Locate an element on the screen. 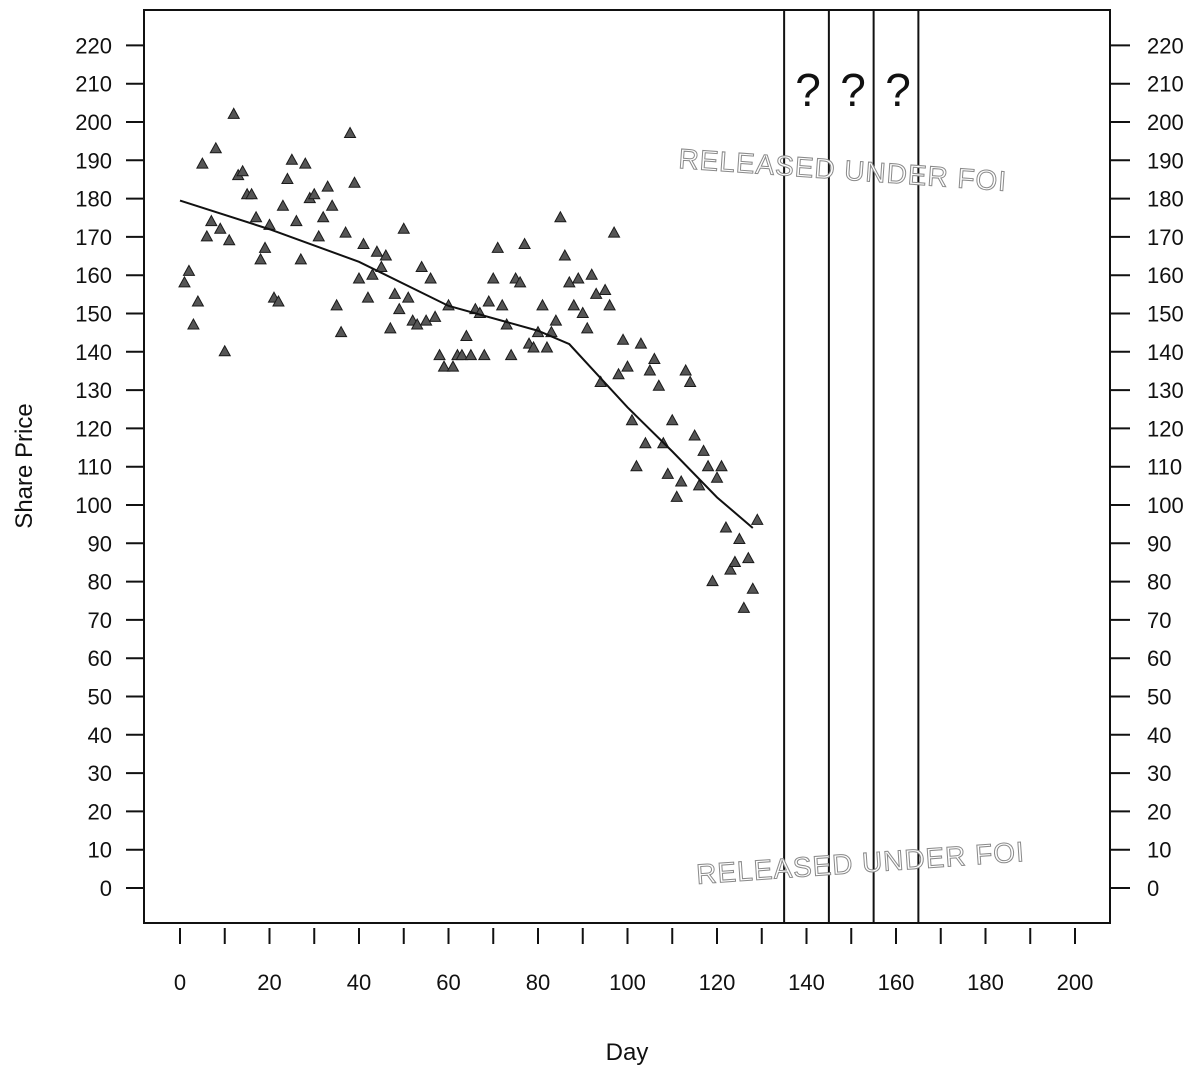 The height and width of the screenshot is (1067, 1200). y-tick-label-left: 110 is located at coordinates (94, 467).